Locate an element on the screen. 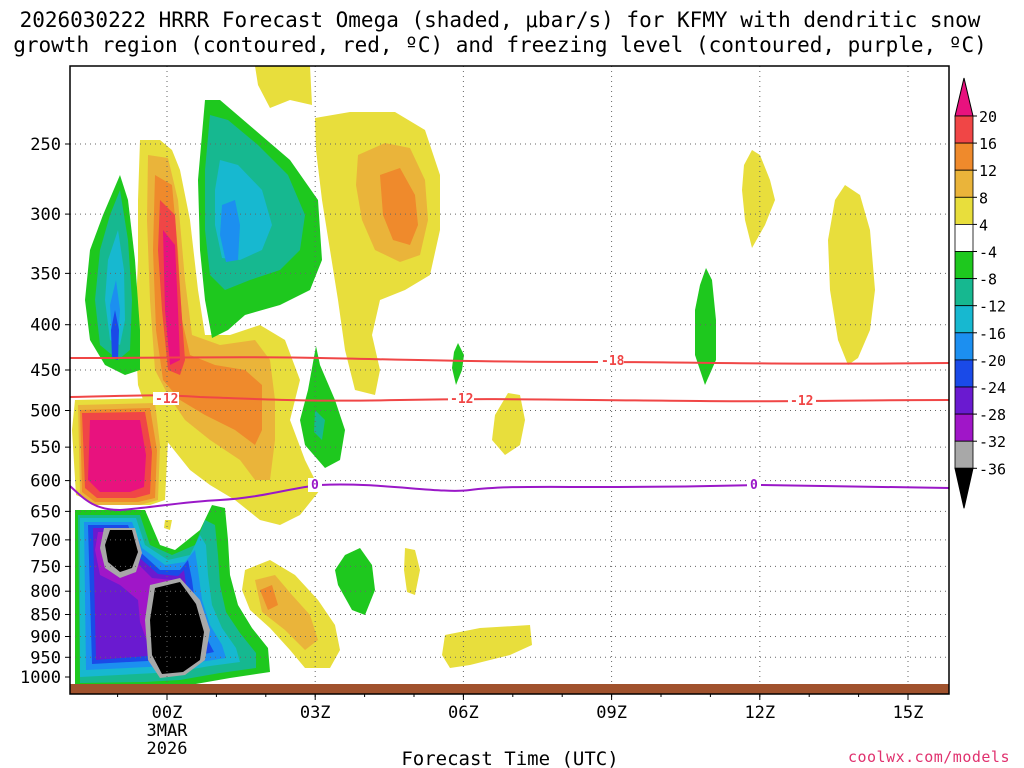 This screenshot has height=768, width=1024. colorbar-label: -4 is located at coordinates (988, 253).